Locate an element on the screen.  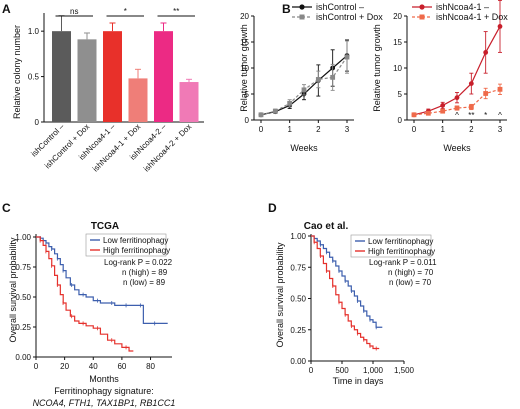
km-xtick-label: 40 is located at coordinates (93, 366).